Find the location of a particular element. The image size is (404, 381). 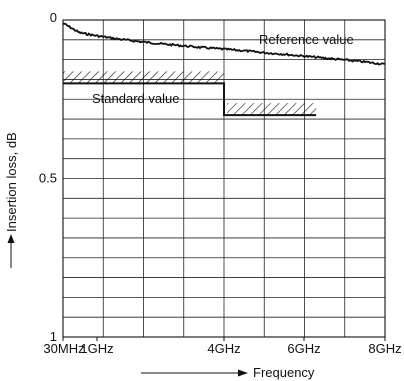

x-axis-title: Frequency is located at coordinates (284, 372).